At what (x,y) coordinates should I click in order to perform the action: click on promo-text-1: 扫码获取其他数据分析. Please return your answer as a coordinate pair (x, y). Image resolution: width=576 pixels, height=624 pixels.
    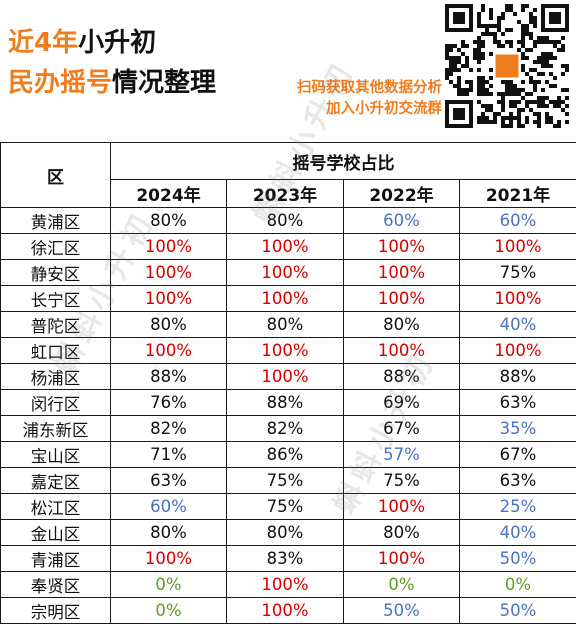
    Looking at the image, I should click on (369, 88).